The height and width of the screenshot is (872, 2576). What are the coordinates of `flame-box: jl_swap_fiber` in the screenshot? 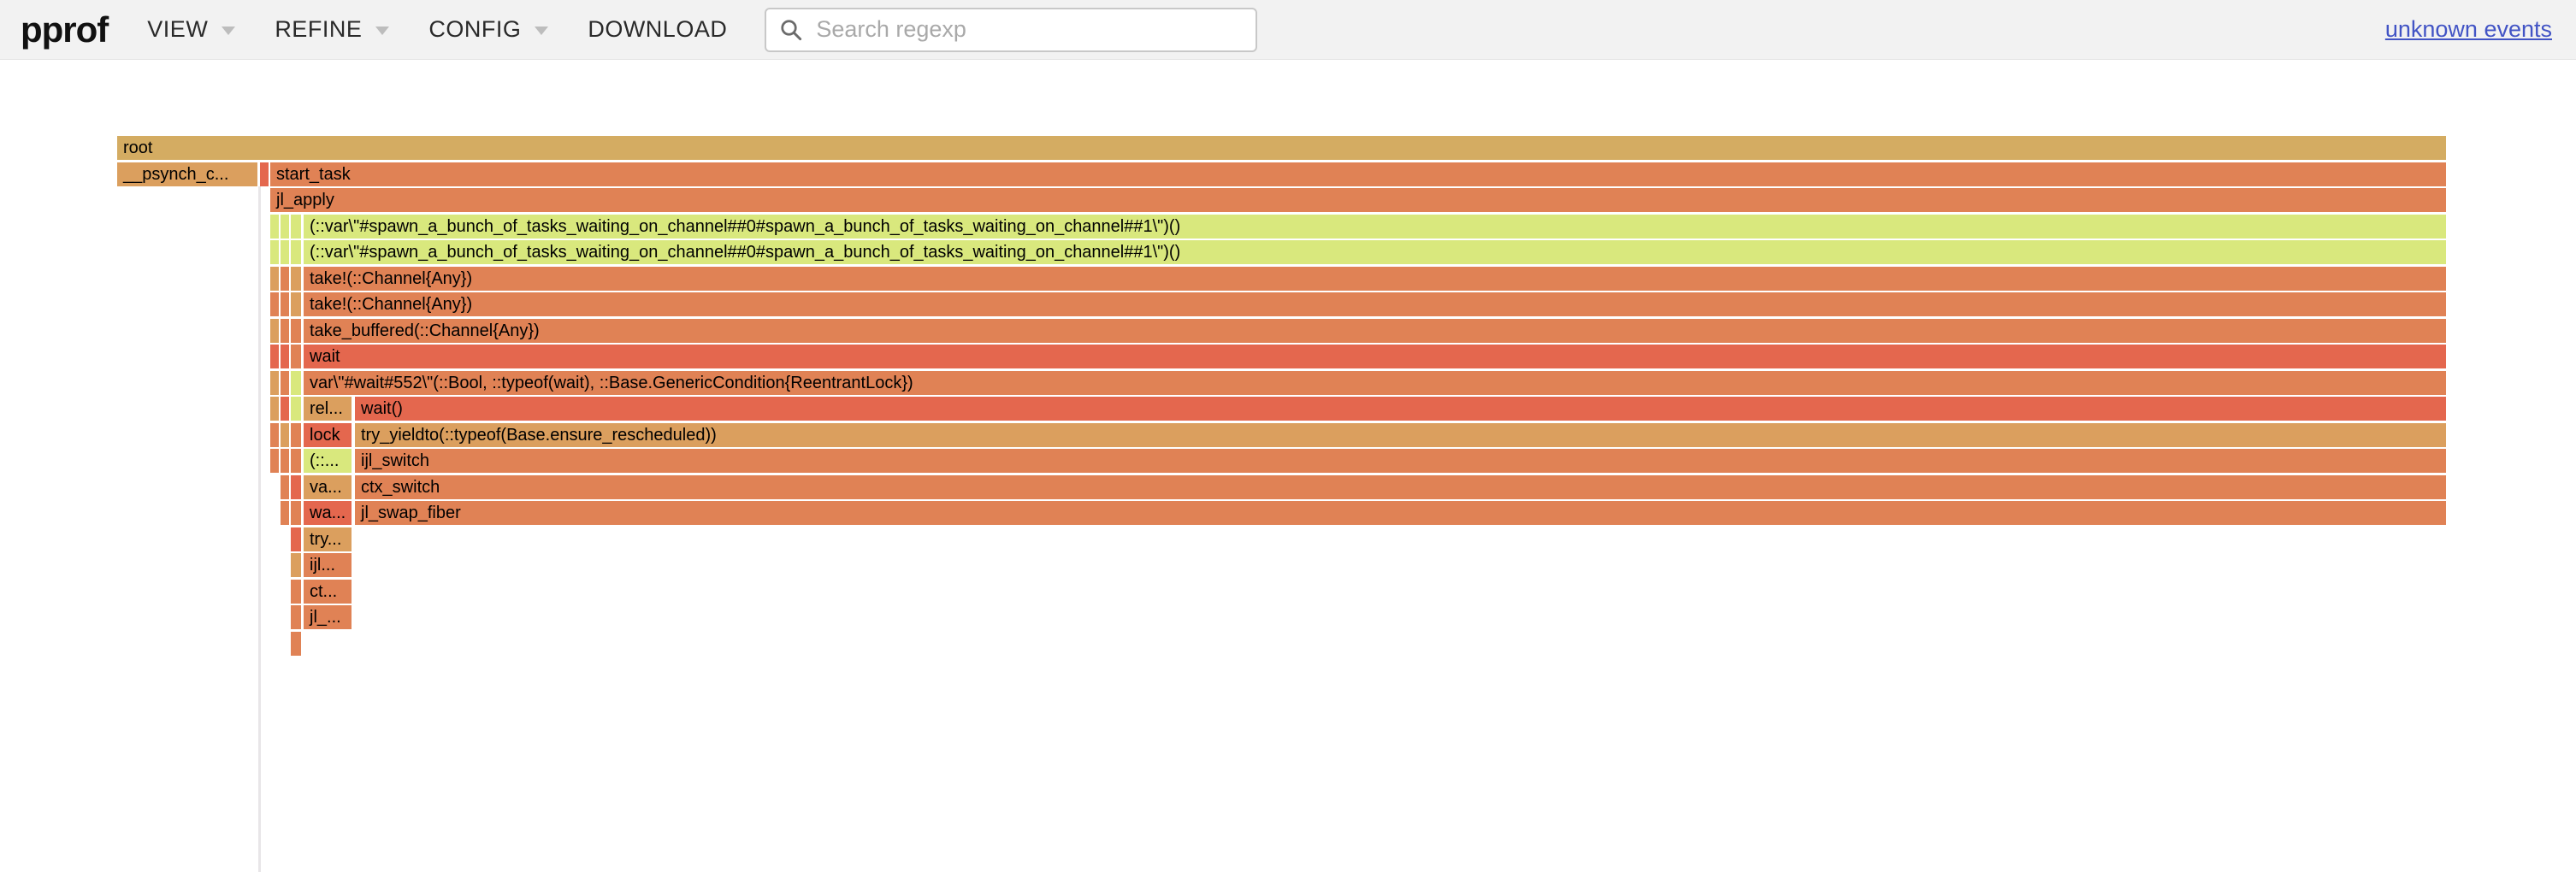 It's located at (1400, 513).